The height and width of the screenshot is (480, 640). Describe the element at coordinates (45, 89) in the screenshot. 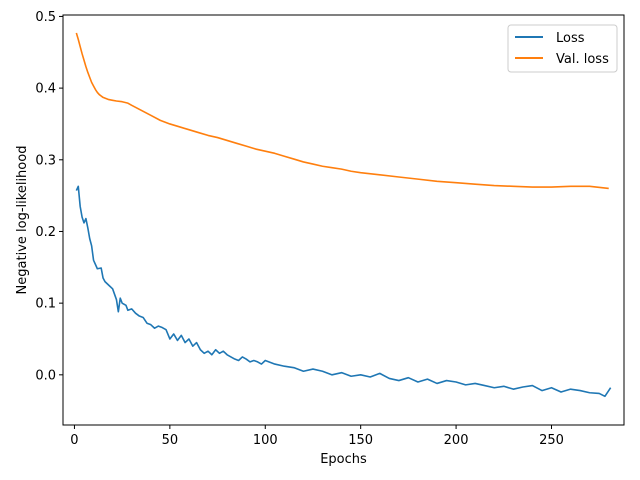

I see `y-tick-label: 0.4` at that location.